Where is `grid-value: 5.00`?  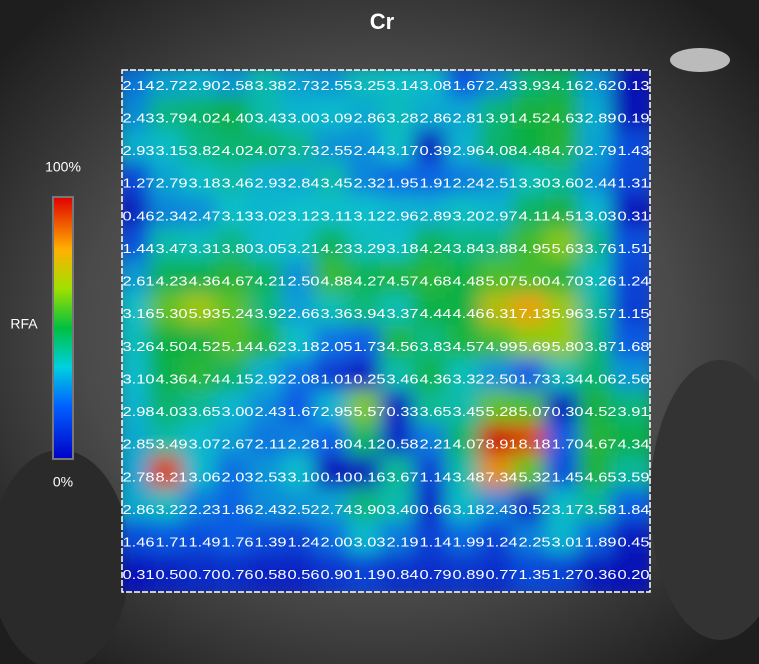
grid-value: 5.00 is located at coordinates (535, 281).